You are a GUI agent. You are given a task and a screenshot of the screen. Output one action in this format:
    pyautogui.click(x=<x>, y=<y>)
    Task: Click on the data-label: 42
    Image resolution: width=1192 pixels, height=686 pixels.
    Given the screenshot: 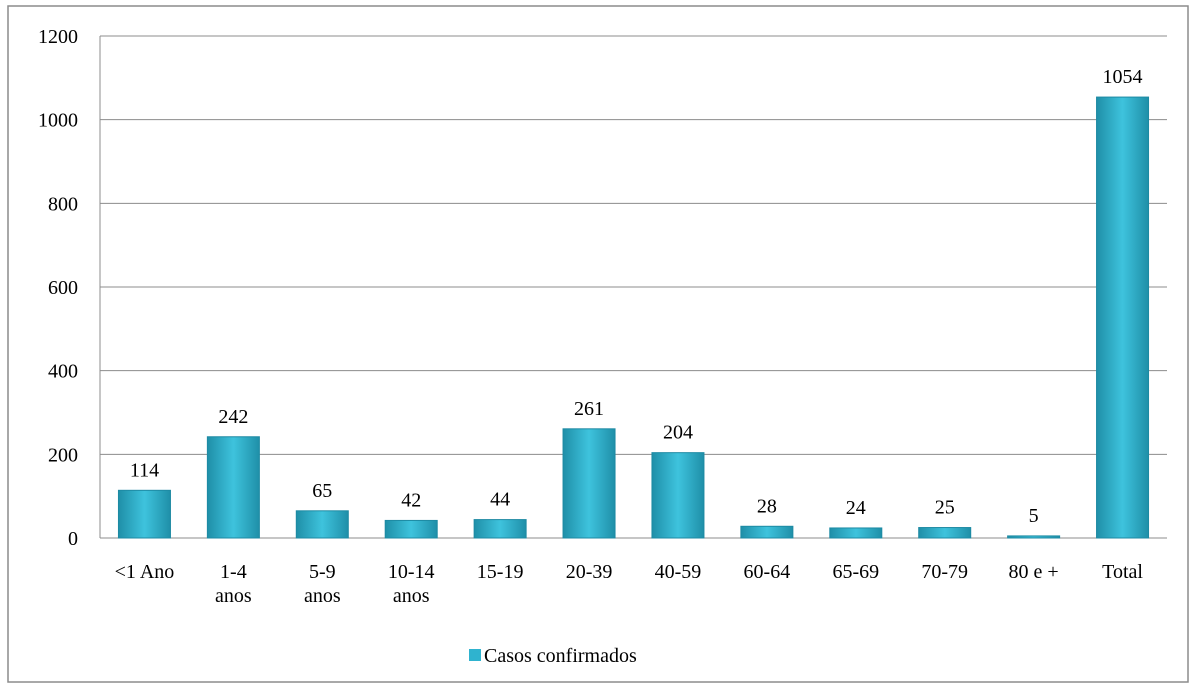 What is the action you would take?
    pyautogui.click(x=411, y=500)
    